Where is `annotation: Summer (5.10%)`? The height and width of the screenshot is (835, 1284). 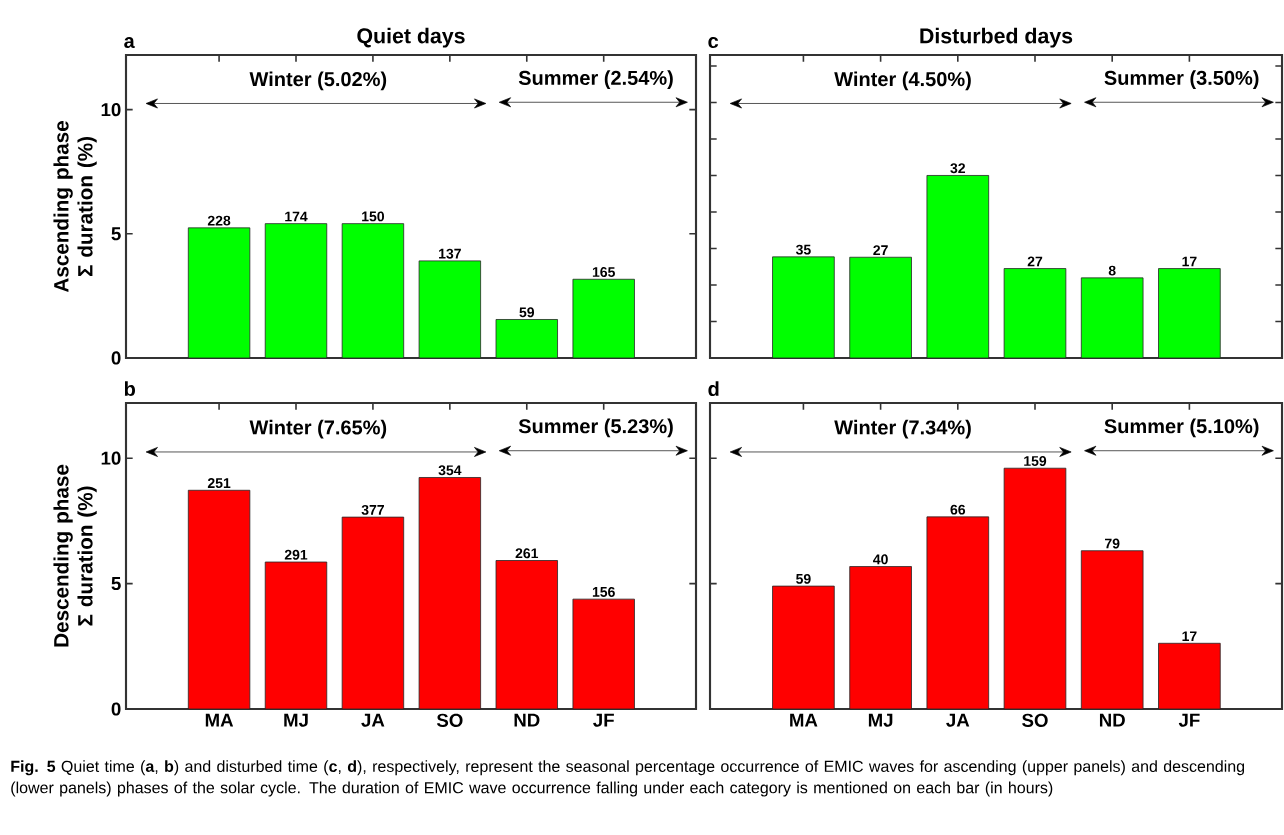 annotation: Summer (5.10%) is located at coordinates (1181, 428).